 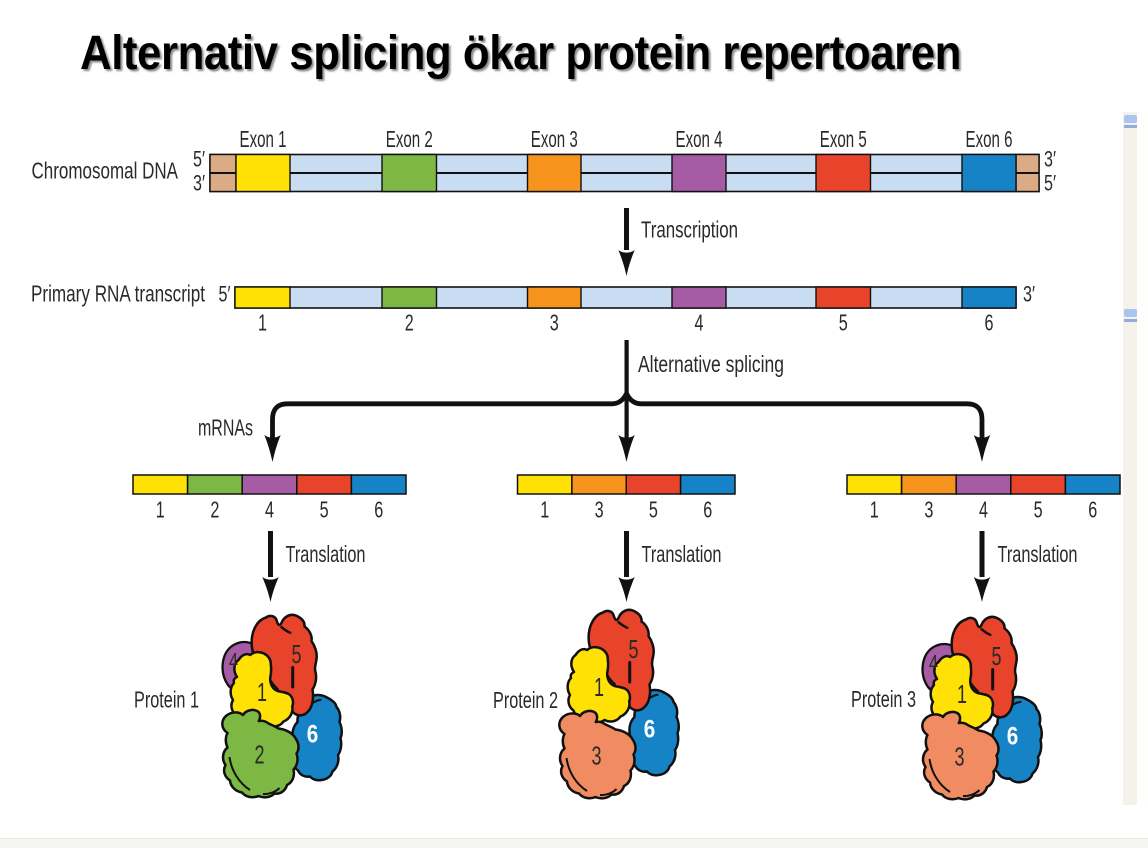 What do you see at coordinates (883, 699) in the screenshot?
I see `svg-text: Protein 3` at bounding box center [883, 699].